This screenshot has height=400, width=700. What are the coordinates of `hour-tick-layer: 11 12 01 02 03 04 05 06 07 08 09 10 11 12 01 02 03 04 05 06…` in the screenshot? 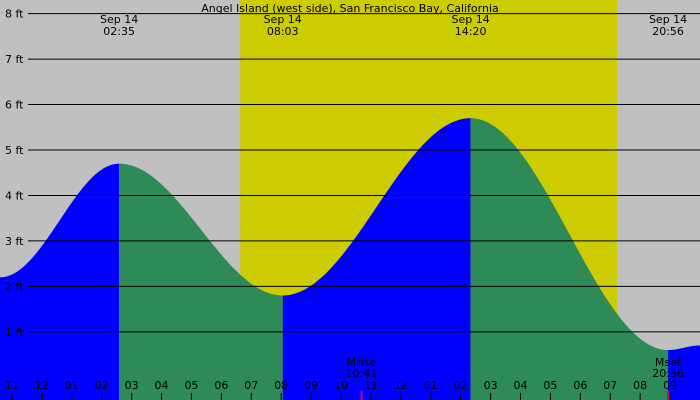 It's located at (341, 389).